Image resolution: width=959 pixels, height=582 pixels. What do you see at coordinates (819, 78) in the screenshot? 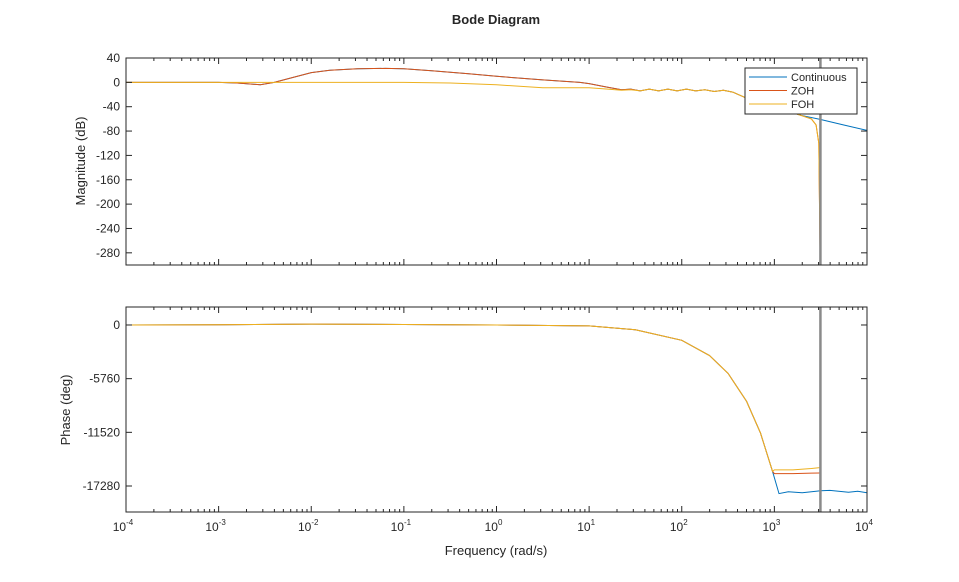
I see `legend-label-continuous: Continuous` at bounding box center [819, 78].